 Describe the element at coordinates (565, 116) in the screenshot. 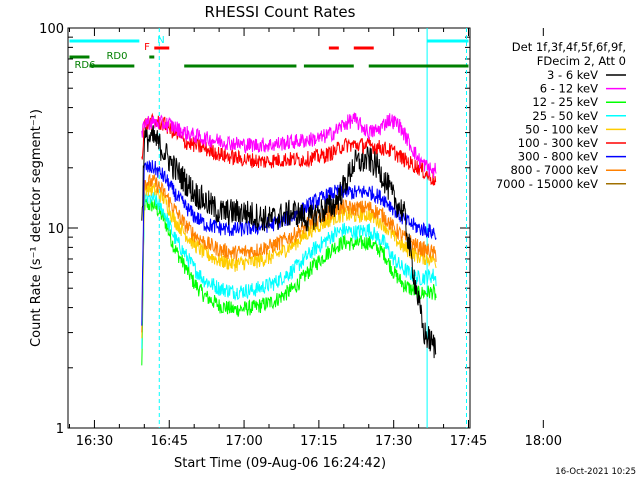

I see `legend-entry-label: 25 - 50 keV` at that location.